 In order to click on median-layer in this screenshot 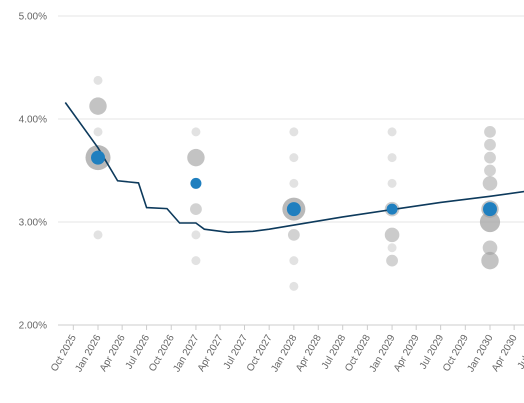, I will do `click(294, 183)`.